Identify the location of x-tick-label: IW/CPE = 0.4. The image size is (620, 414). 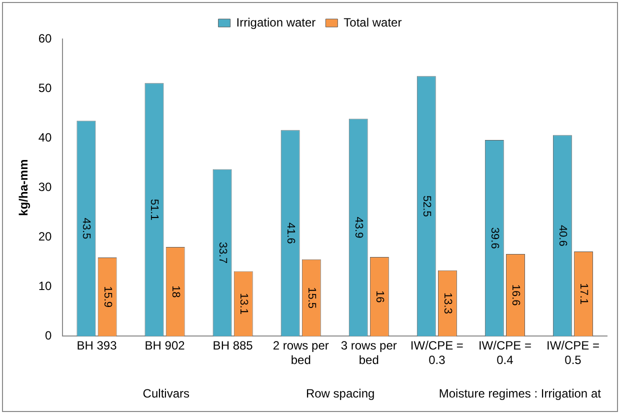
(505, 353).